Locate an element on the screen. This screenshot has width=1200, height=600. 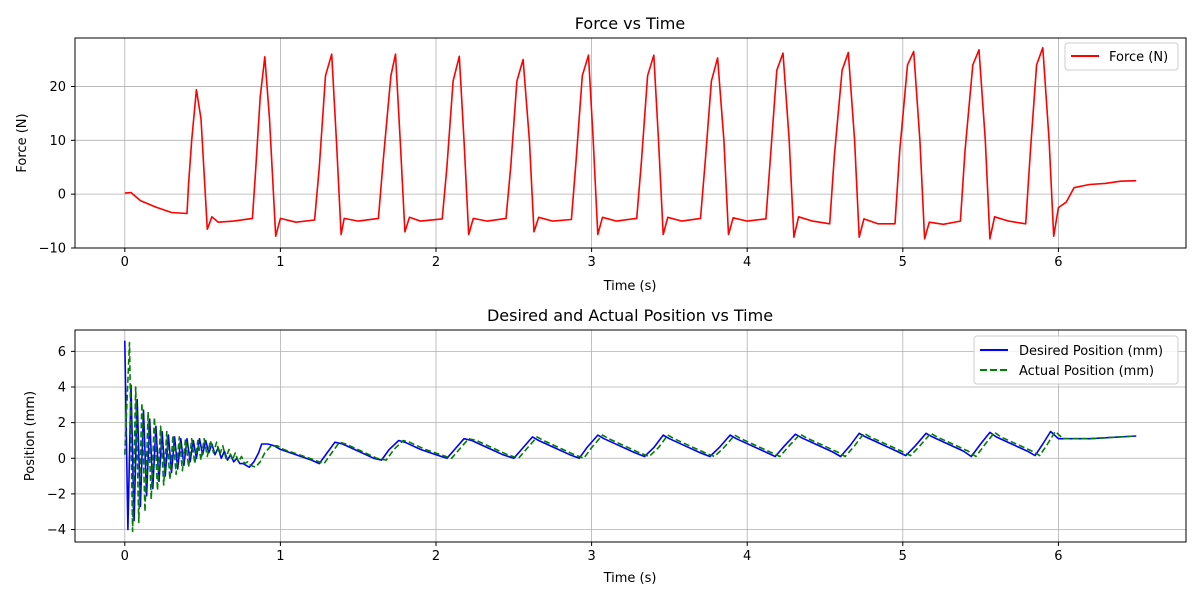
y-tick-label: −4 is located at coordinates (56, 530).